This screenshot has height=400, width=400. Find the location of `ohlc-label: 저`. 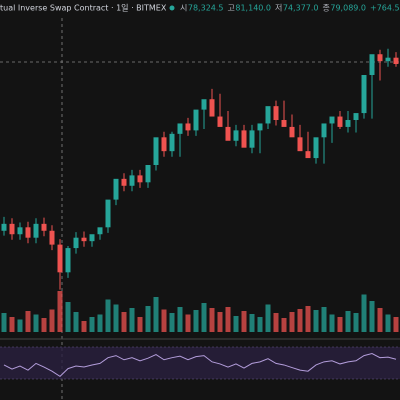

ohlc-label: 저 is located at coordinates (278, 8).